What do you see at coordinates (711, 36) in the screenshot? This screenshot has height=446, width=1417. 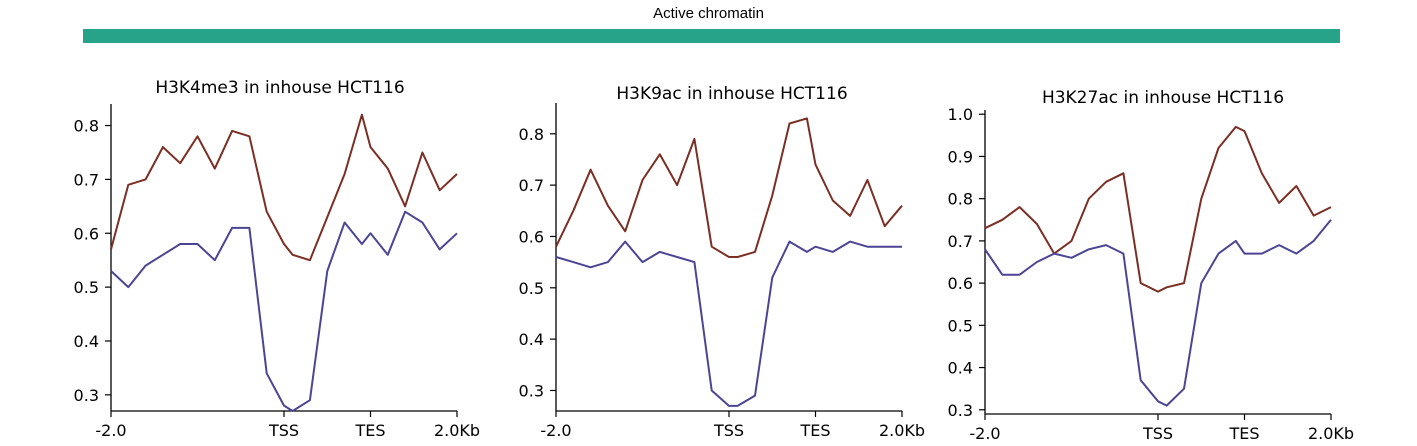 I see `category-bar` at bounding box center [711, 36].